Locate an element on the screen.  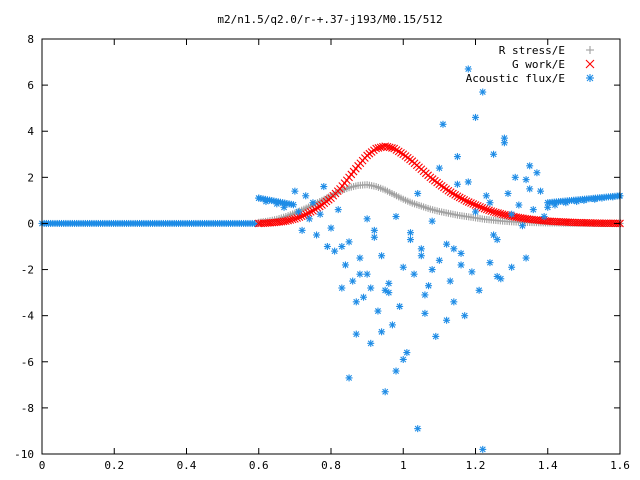
y-tick-label: -8 is located at coordinates (27, 408).